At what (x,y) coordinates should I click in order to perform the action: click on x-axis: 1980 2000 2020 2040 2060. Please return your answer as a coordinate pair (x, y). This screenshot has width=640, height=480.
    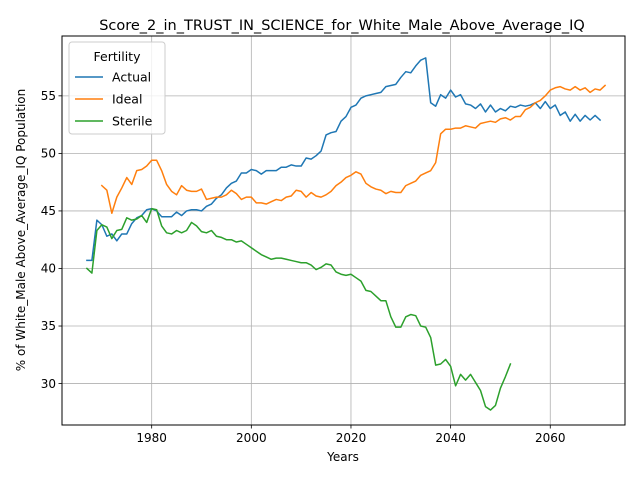
    Looking at the image, I should click on (351, 435).